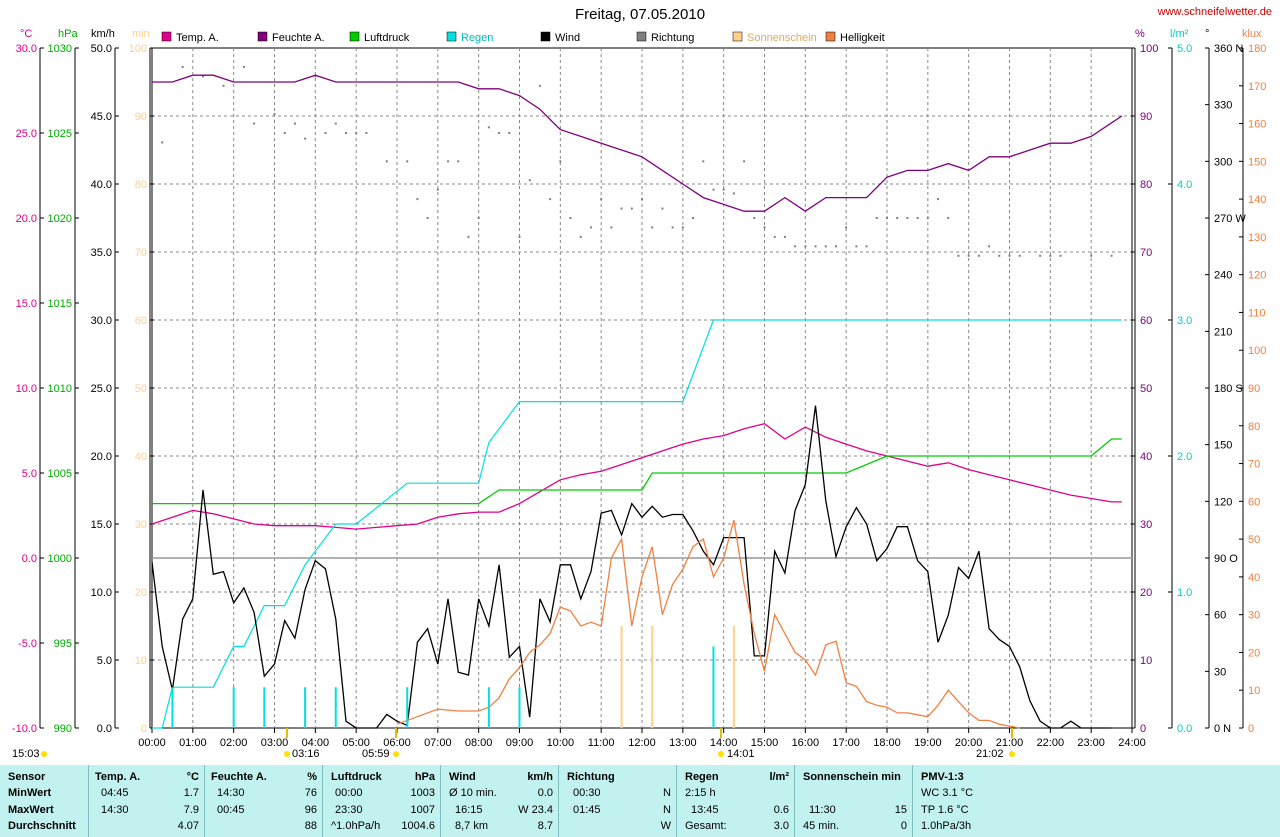 The image size is (1280, 837). I want to click on y-tick-label-direction: 270 W, so click(1230, 219).